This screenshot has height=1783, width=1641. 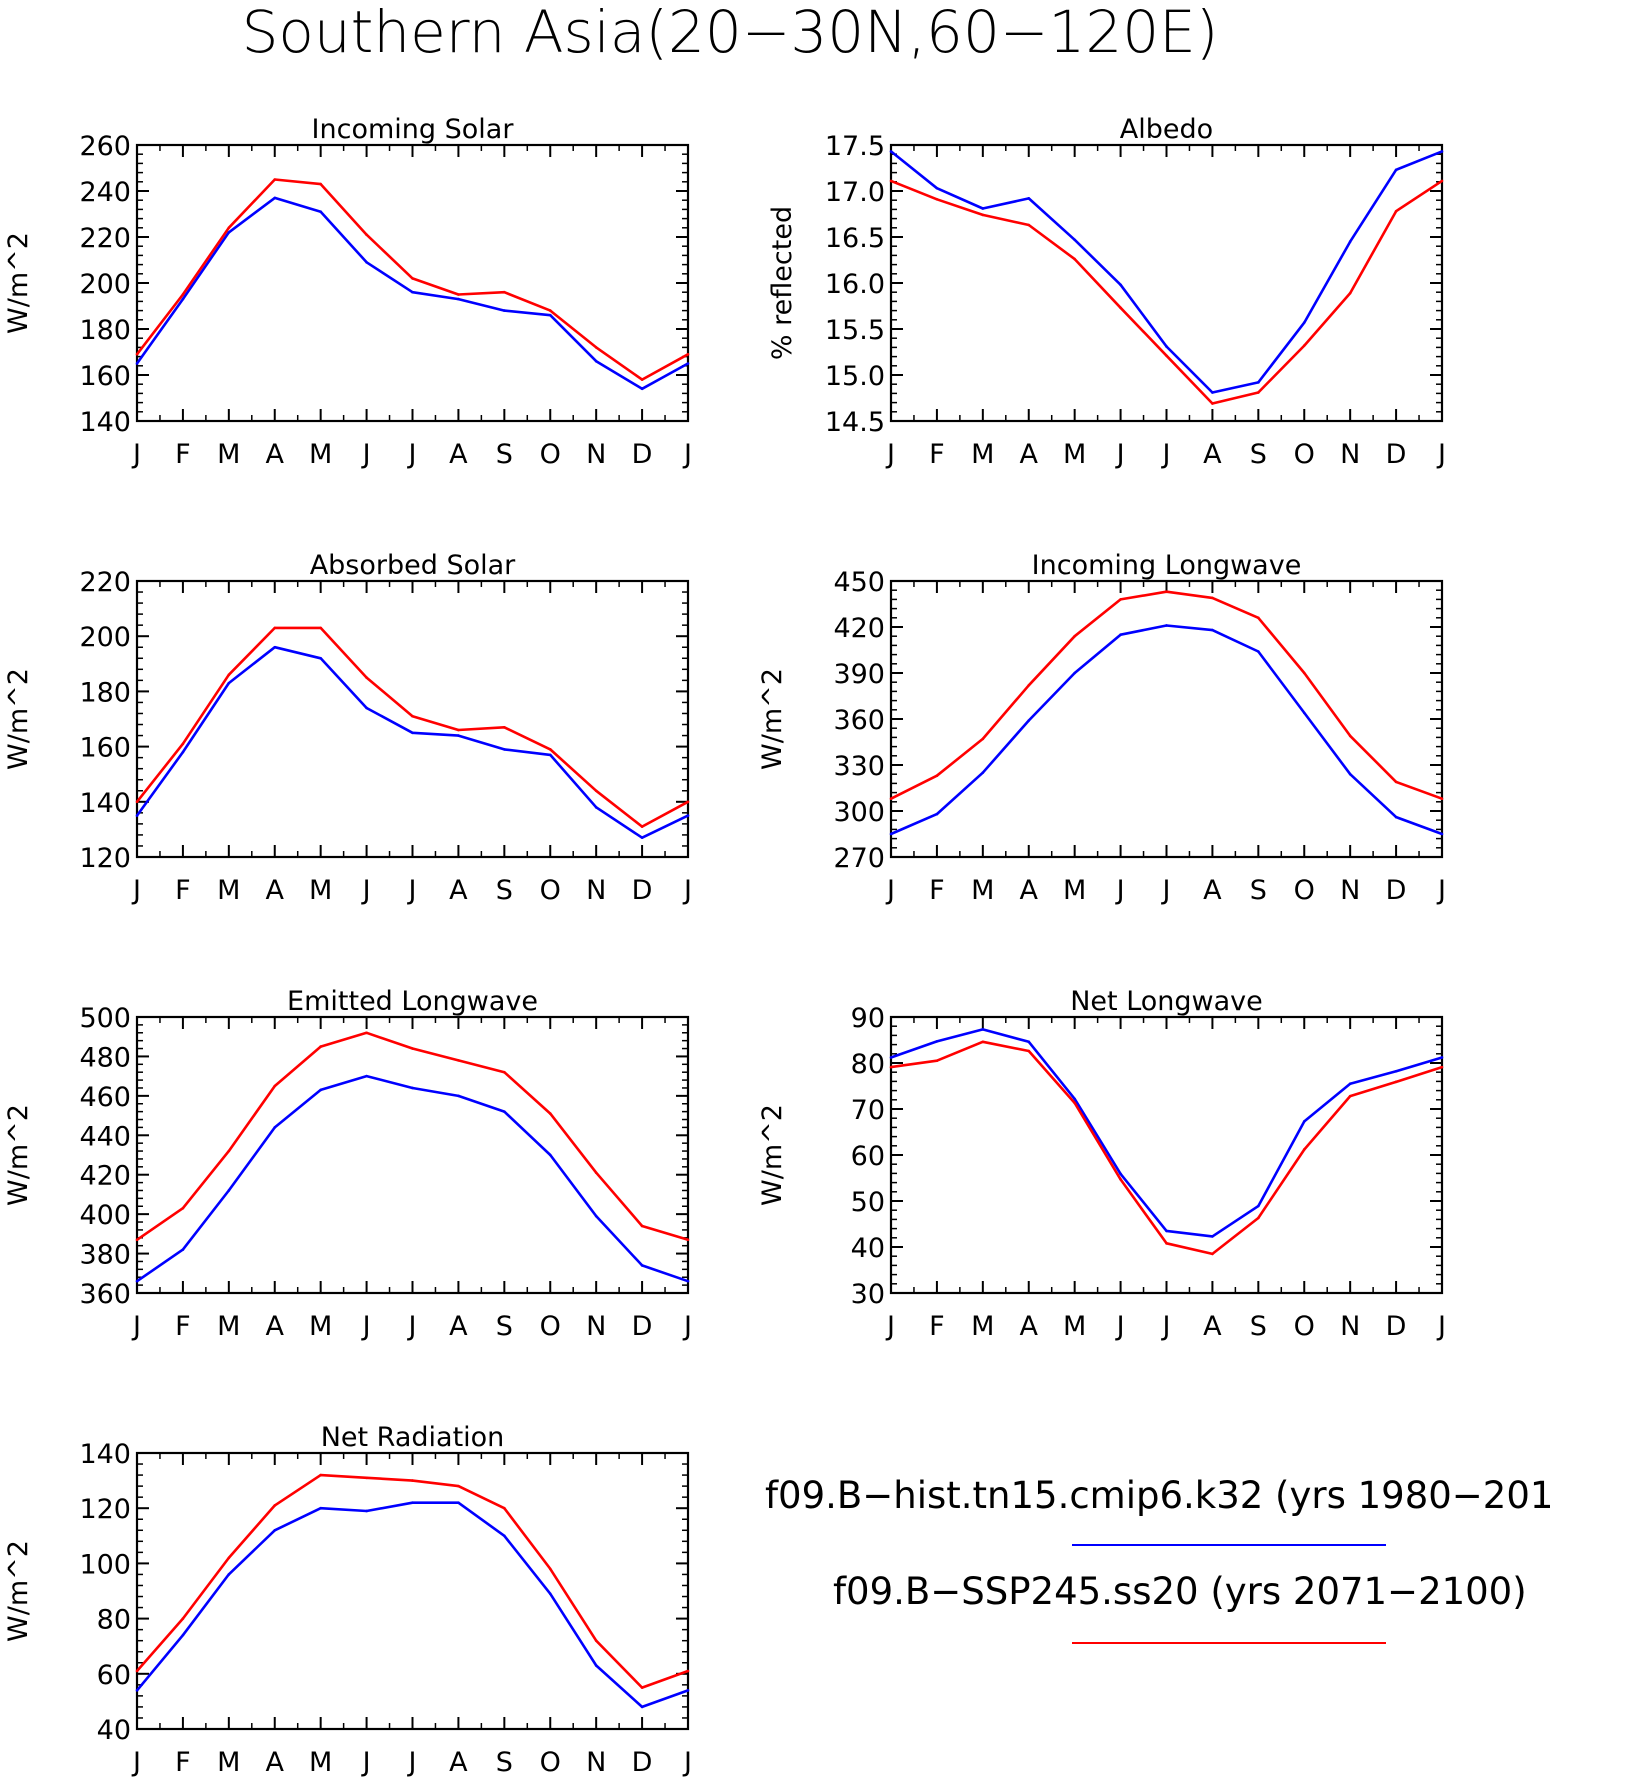 What do you see at coordinates (1166, 129) in the screenshot?
I see `panel-title: Albedo` at bounding box center [1166, 129].